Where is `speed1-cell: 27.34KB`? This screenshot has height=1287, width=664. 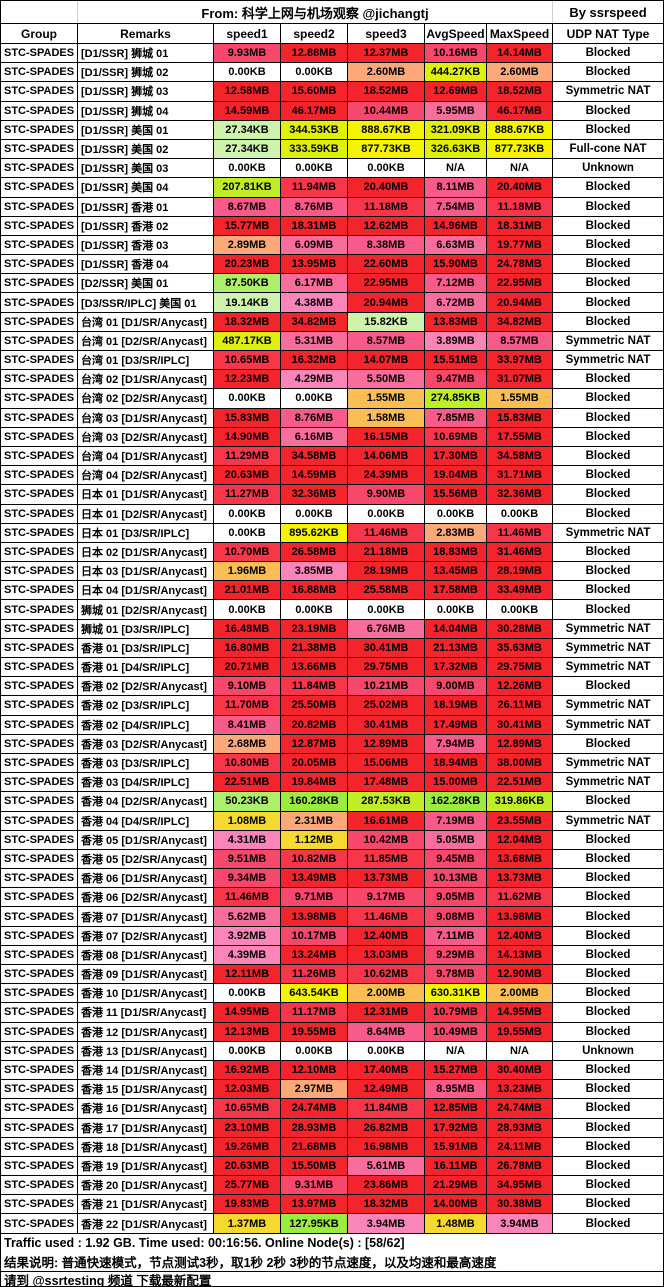 speed1-cell: 27.34KB is located at coordinates (247, 129).